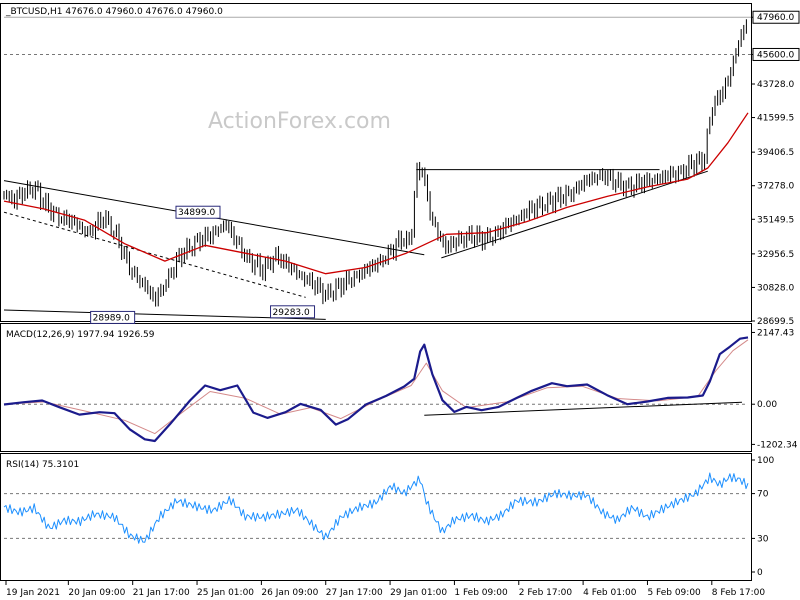 The image size is (800, 600). I want to click on price-tick-label: 47960.0, so click(775, 18).